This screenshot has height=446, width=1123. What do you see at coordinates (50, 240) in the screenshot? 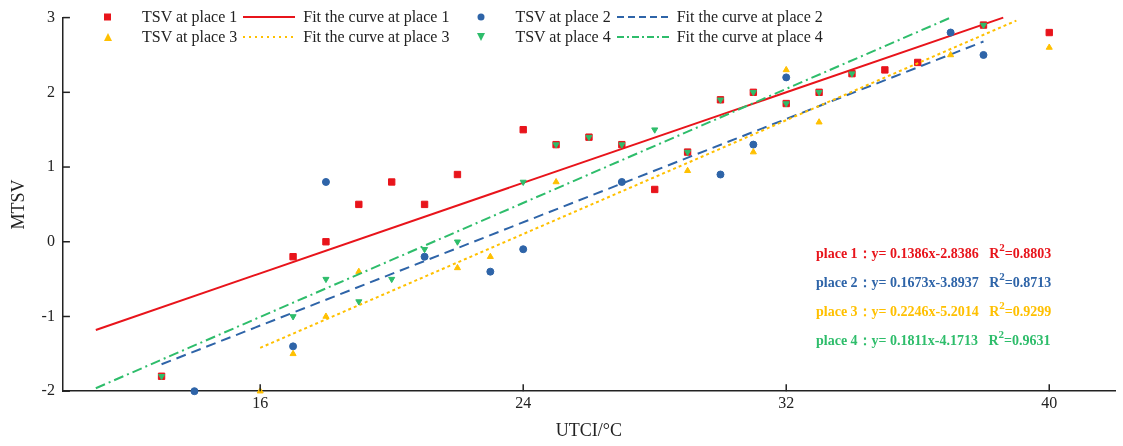
I see `y-tick-label: 0` at bounding box center [50, 240].